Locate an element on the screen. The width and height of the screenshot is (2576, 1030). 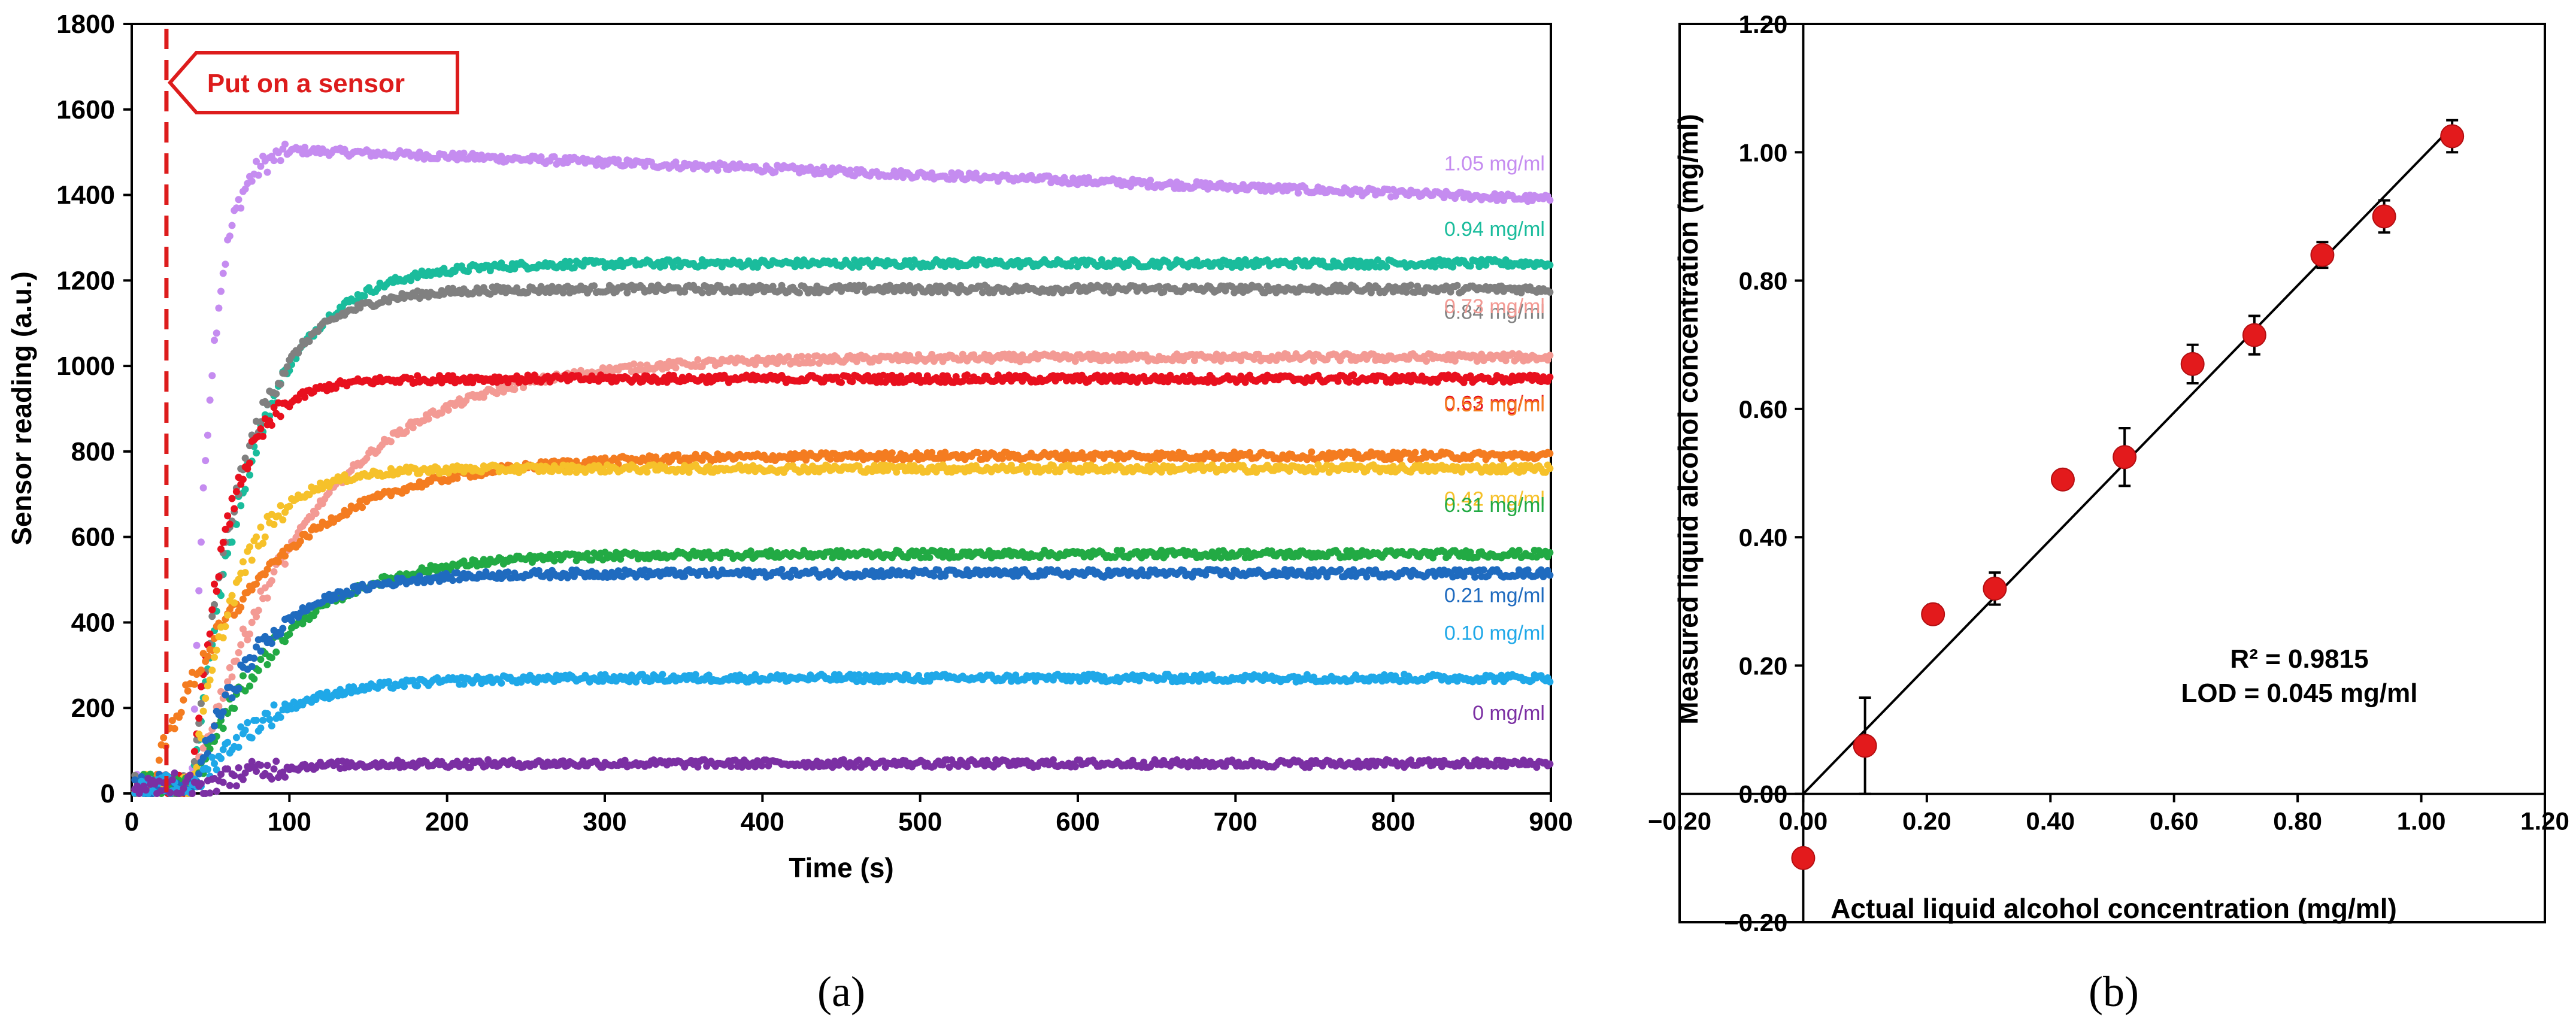
series-label: 0.73 mg/ml is located at coordinates (1494, 306).